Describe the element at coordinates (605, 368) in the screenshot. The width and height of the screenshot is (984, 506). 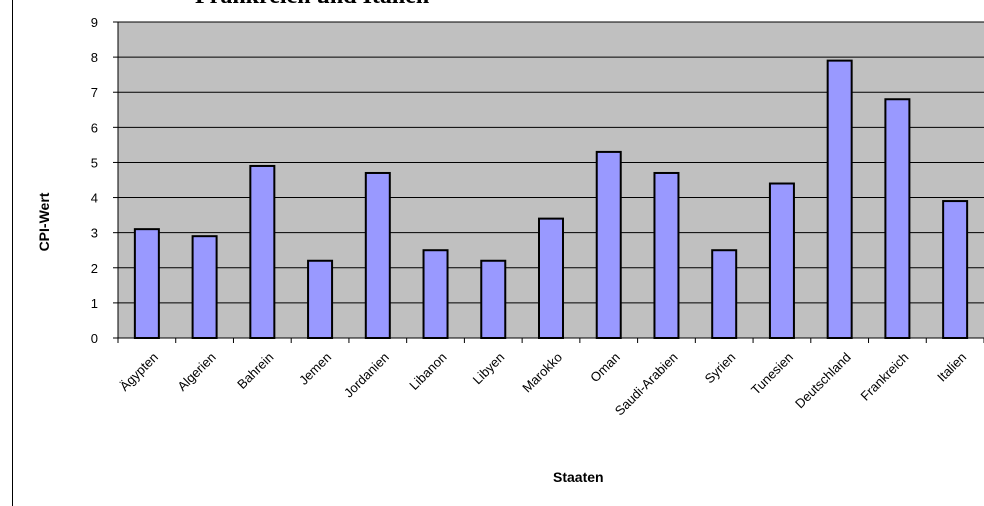
I see `x-tick-label: Oman` at that location.